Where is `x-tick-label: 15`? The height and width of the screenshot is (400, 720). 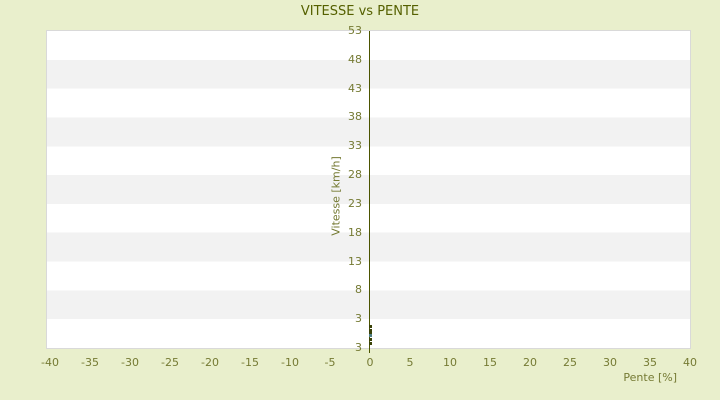
x-tick-label: 15 is located at coordinates (490, 362).